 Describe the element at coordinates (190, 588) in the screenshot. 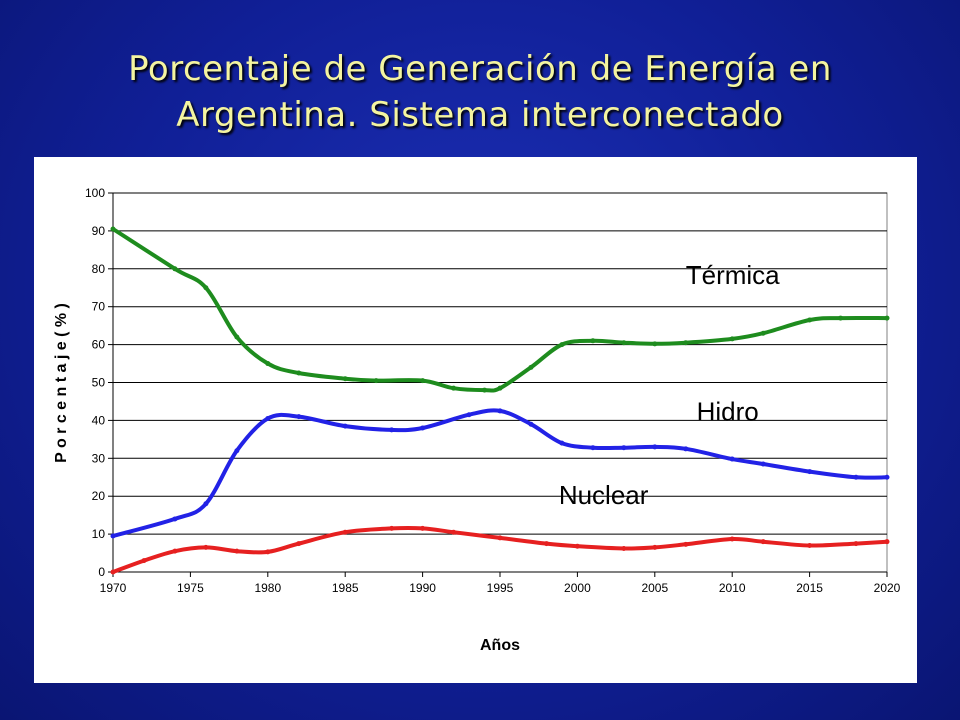

I see `x-tick-label: 1975` at that location.